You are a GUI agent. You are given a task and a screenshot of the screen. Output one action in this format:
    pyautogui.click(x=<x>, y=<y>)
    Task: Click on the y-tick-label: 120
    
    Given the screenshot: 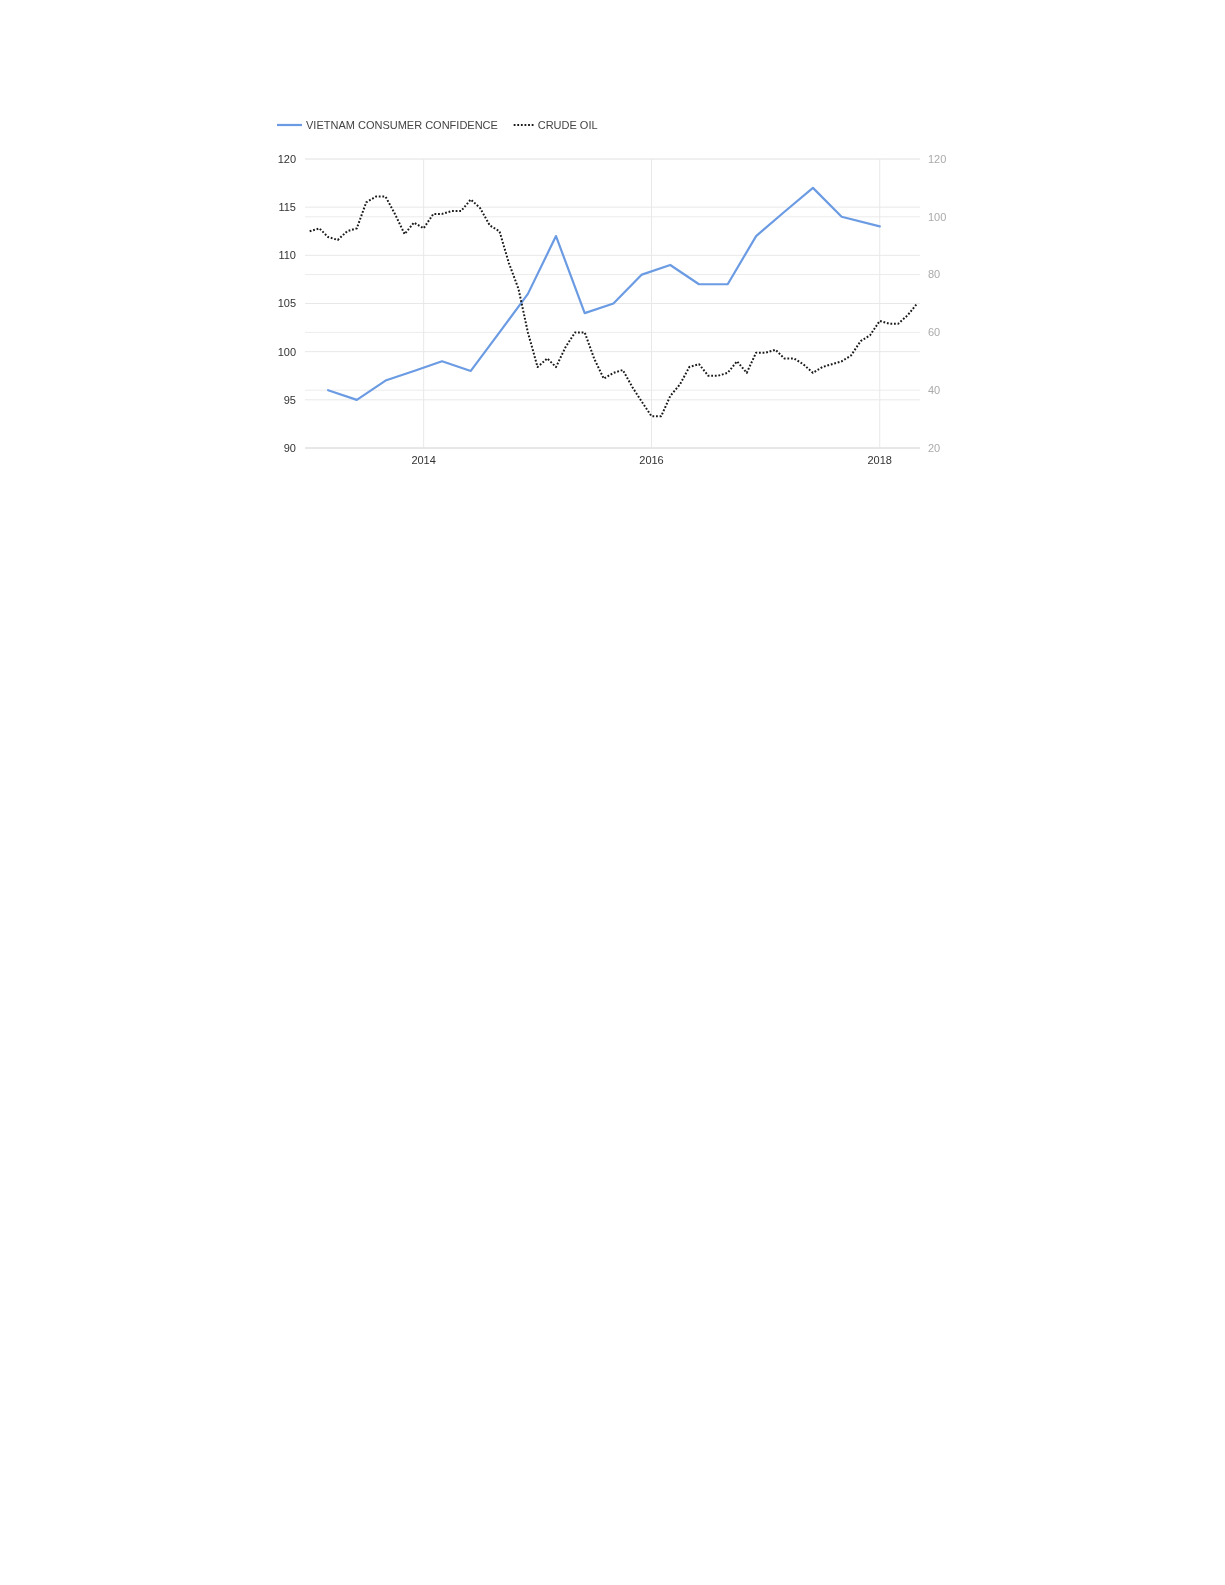 What is the action you would take?
    pyautogui.click(x=286, y=158)
    